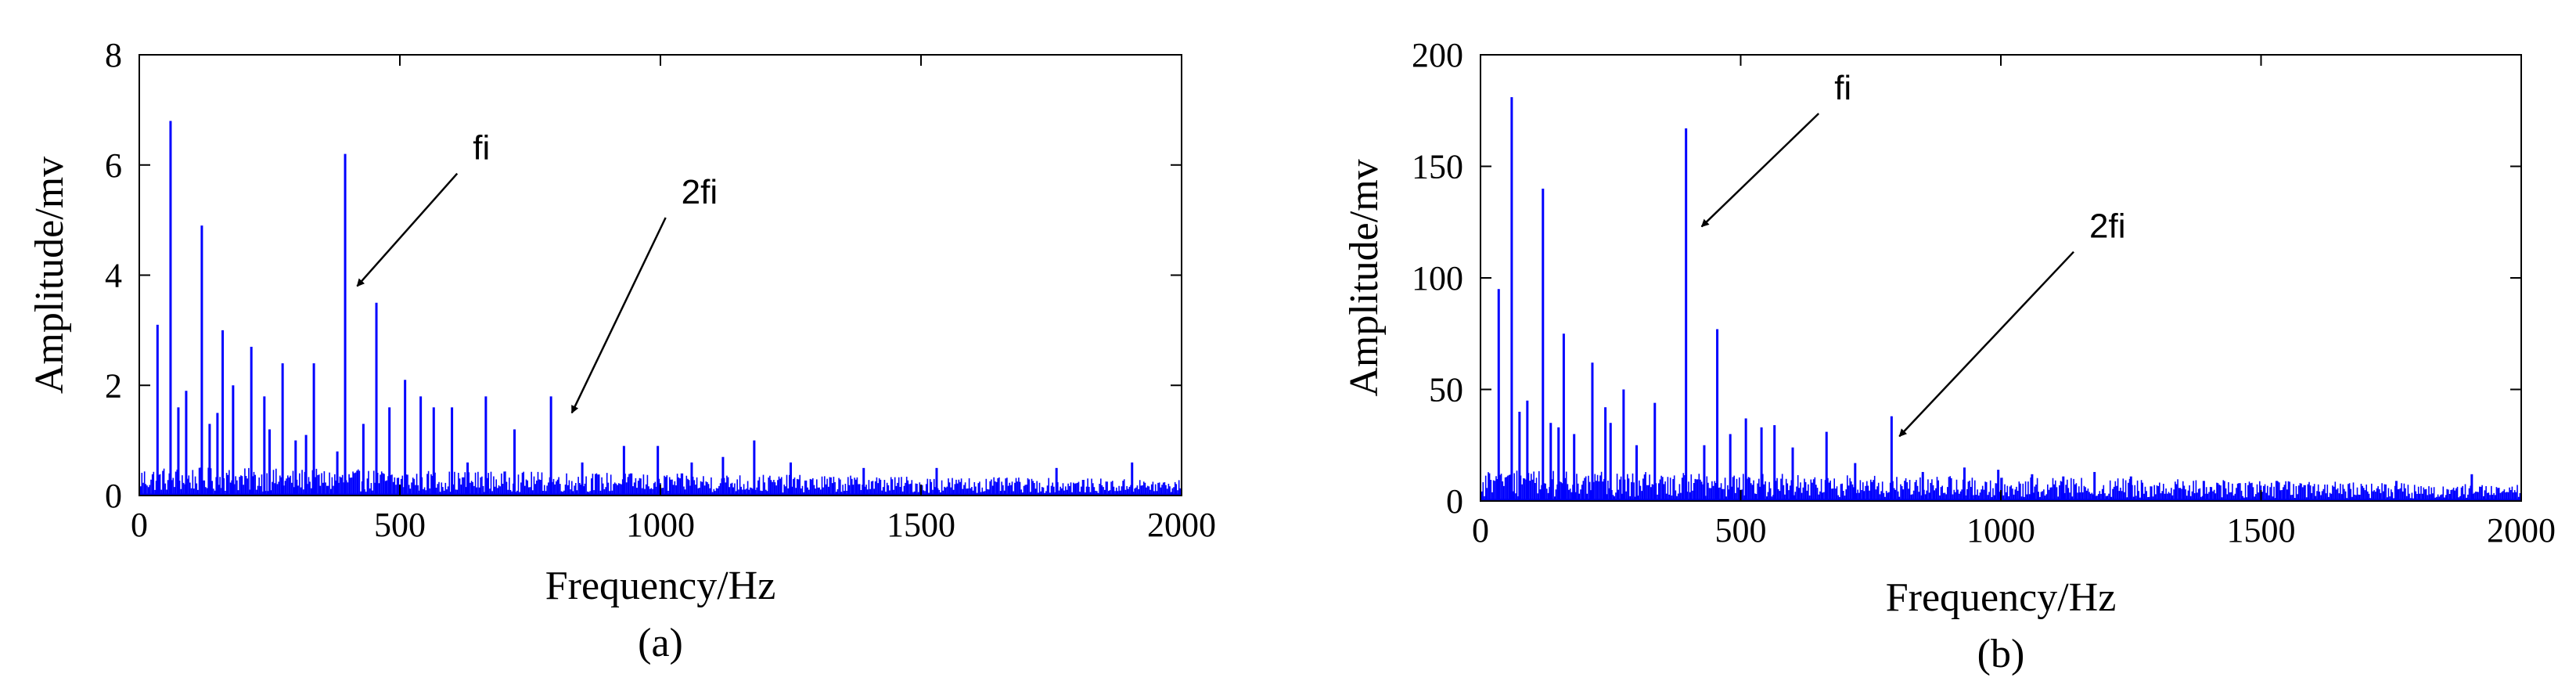 The width and height of the screenshot is (2576, 692). I want to click on y-tick-label: 50, so click(1446, 390).